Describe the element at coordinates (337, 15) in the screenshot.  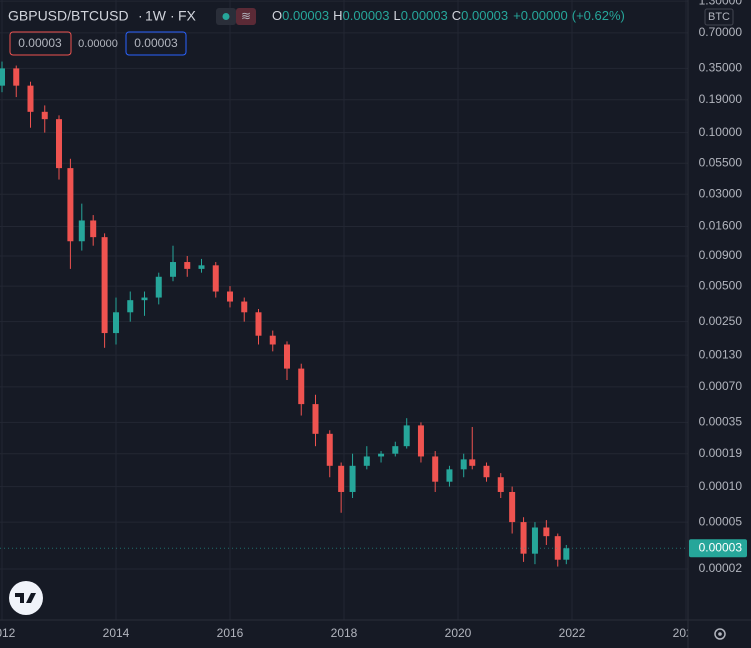
I see `ohlc-label: H` at that location.